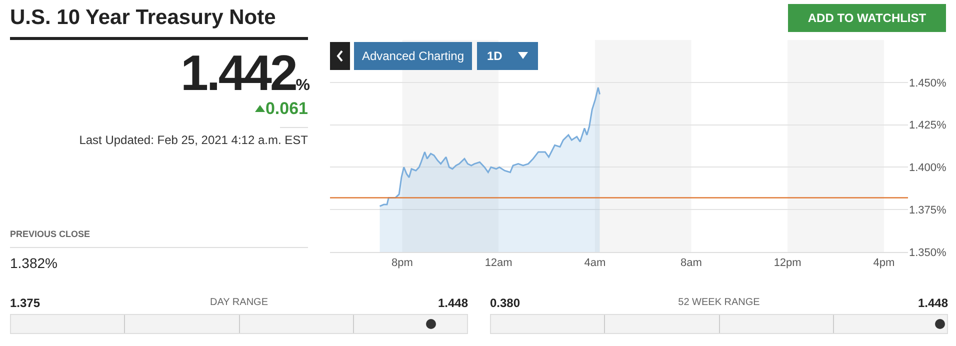 This screenshot has height=346, width=956. I want to click on x-tick-label: 8pm, so click(402, 263).